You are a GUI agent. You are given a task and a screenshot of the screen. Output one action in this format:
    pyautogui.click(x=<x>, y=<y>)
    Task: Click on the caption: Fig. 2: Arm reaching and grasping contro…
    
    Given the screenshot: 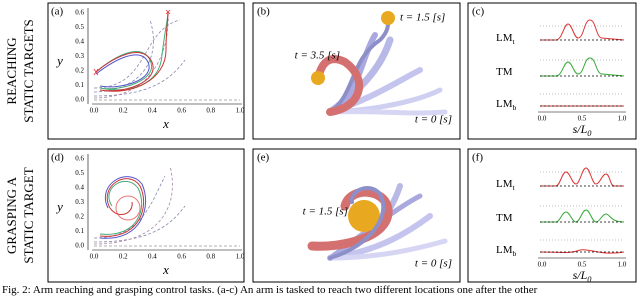 What is the action you would take?
    pyautogui.click(x=270, y=290)
    